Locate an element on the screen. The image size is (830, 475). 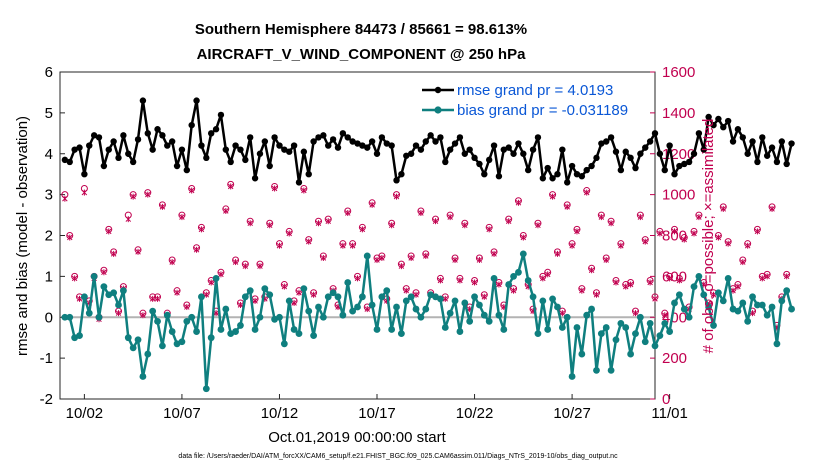
y-left-tick-label: -2 is located at coordinates (46, 399).